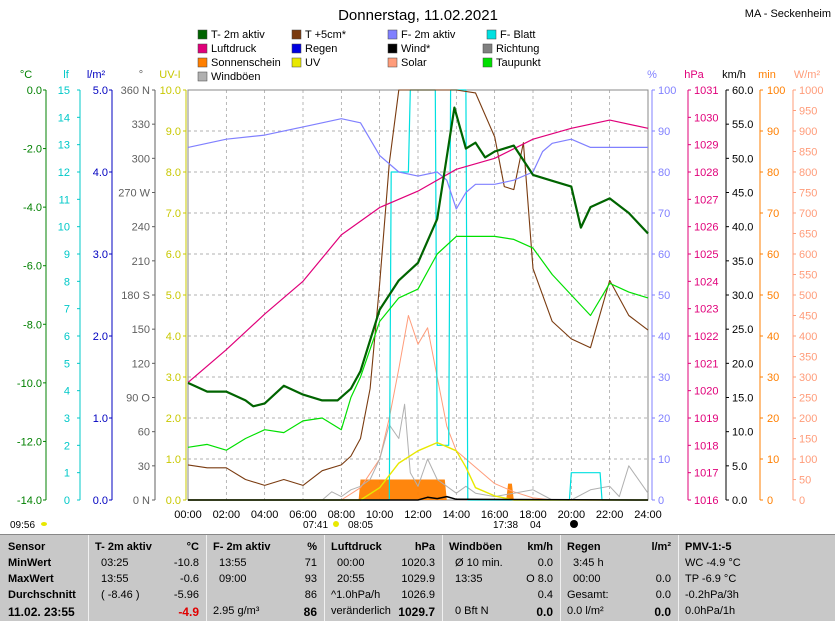  Describe the element at coordinates (788, 14) in the screenshot. I see `station-name: MA - Seckenheim` at that location.